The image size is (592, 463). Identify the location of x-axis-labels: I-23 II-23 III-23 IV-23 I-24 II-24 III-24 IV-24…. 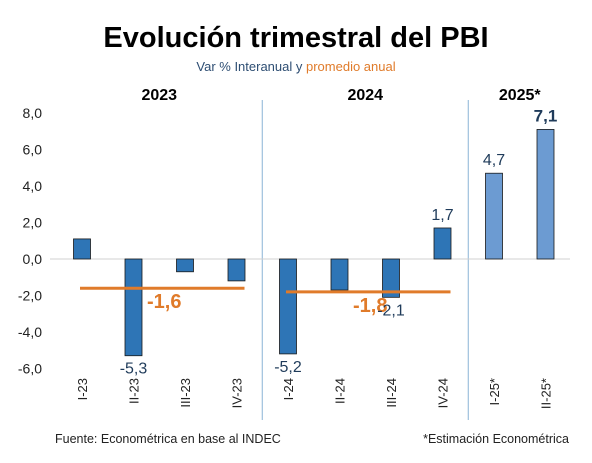
(314, 393).